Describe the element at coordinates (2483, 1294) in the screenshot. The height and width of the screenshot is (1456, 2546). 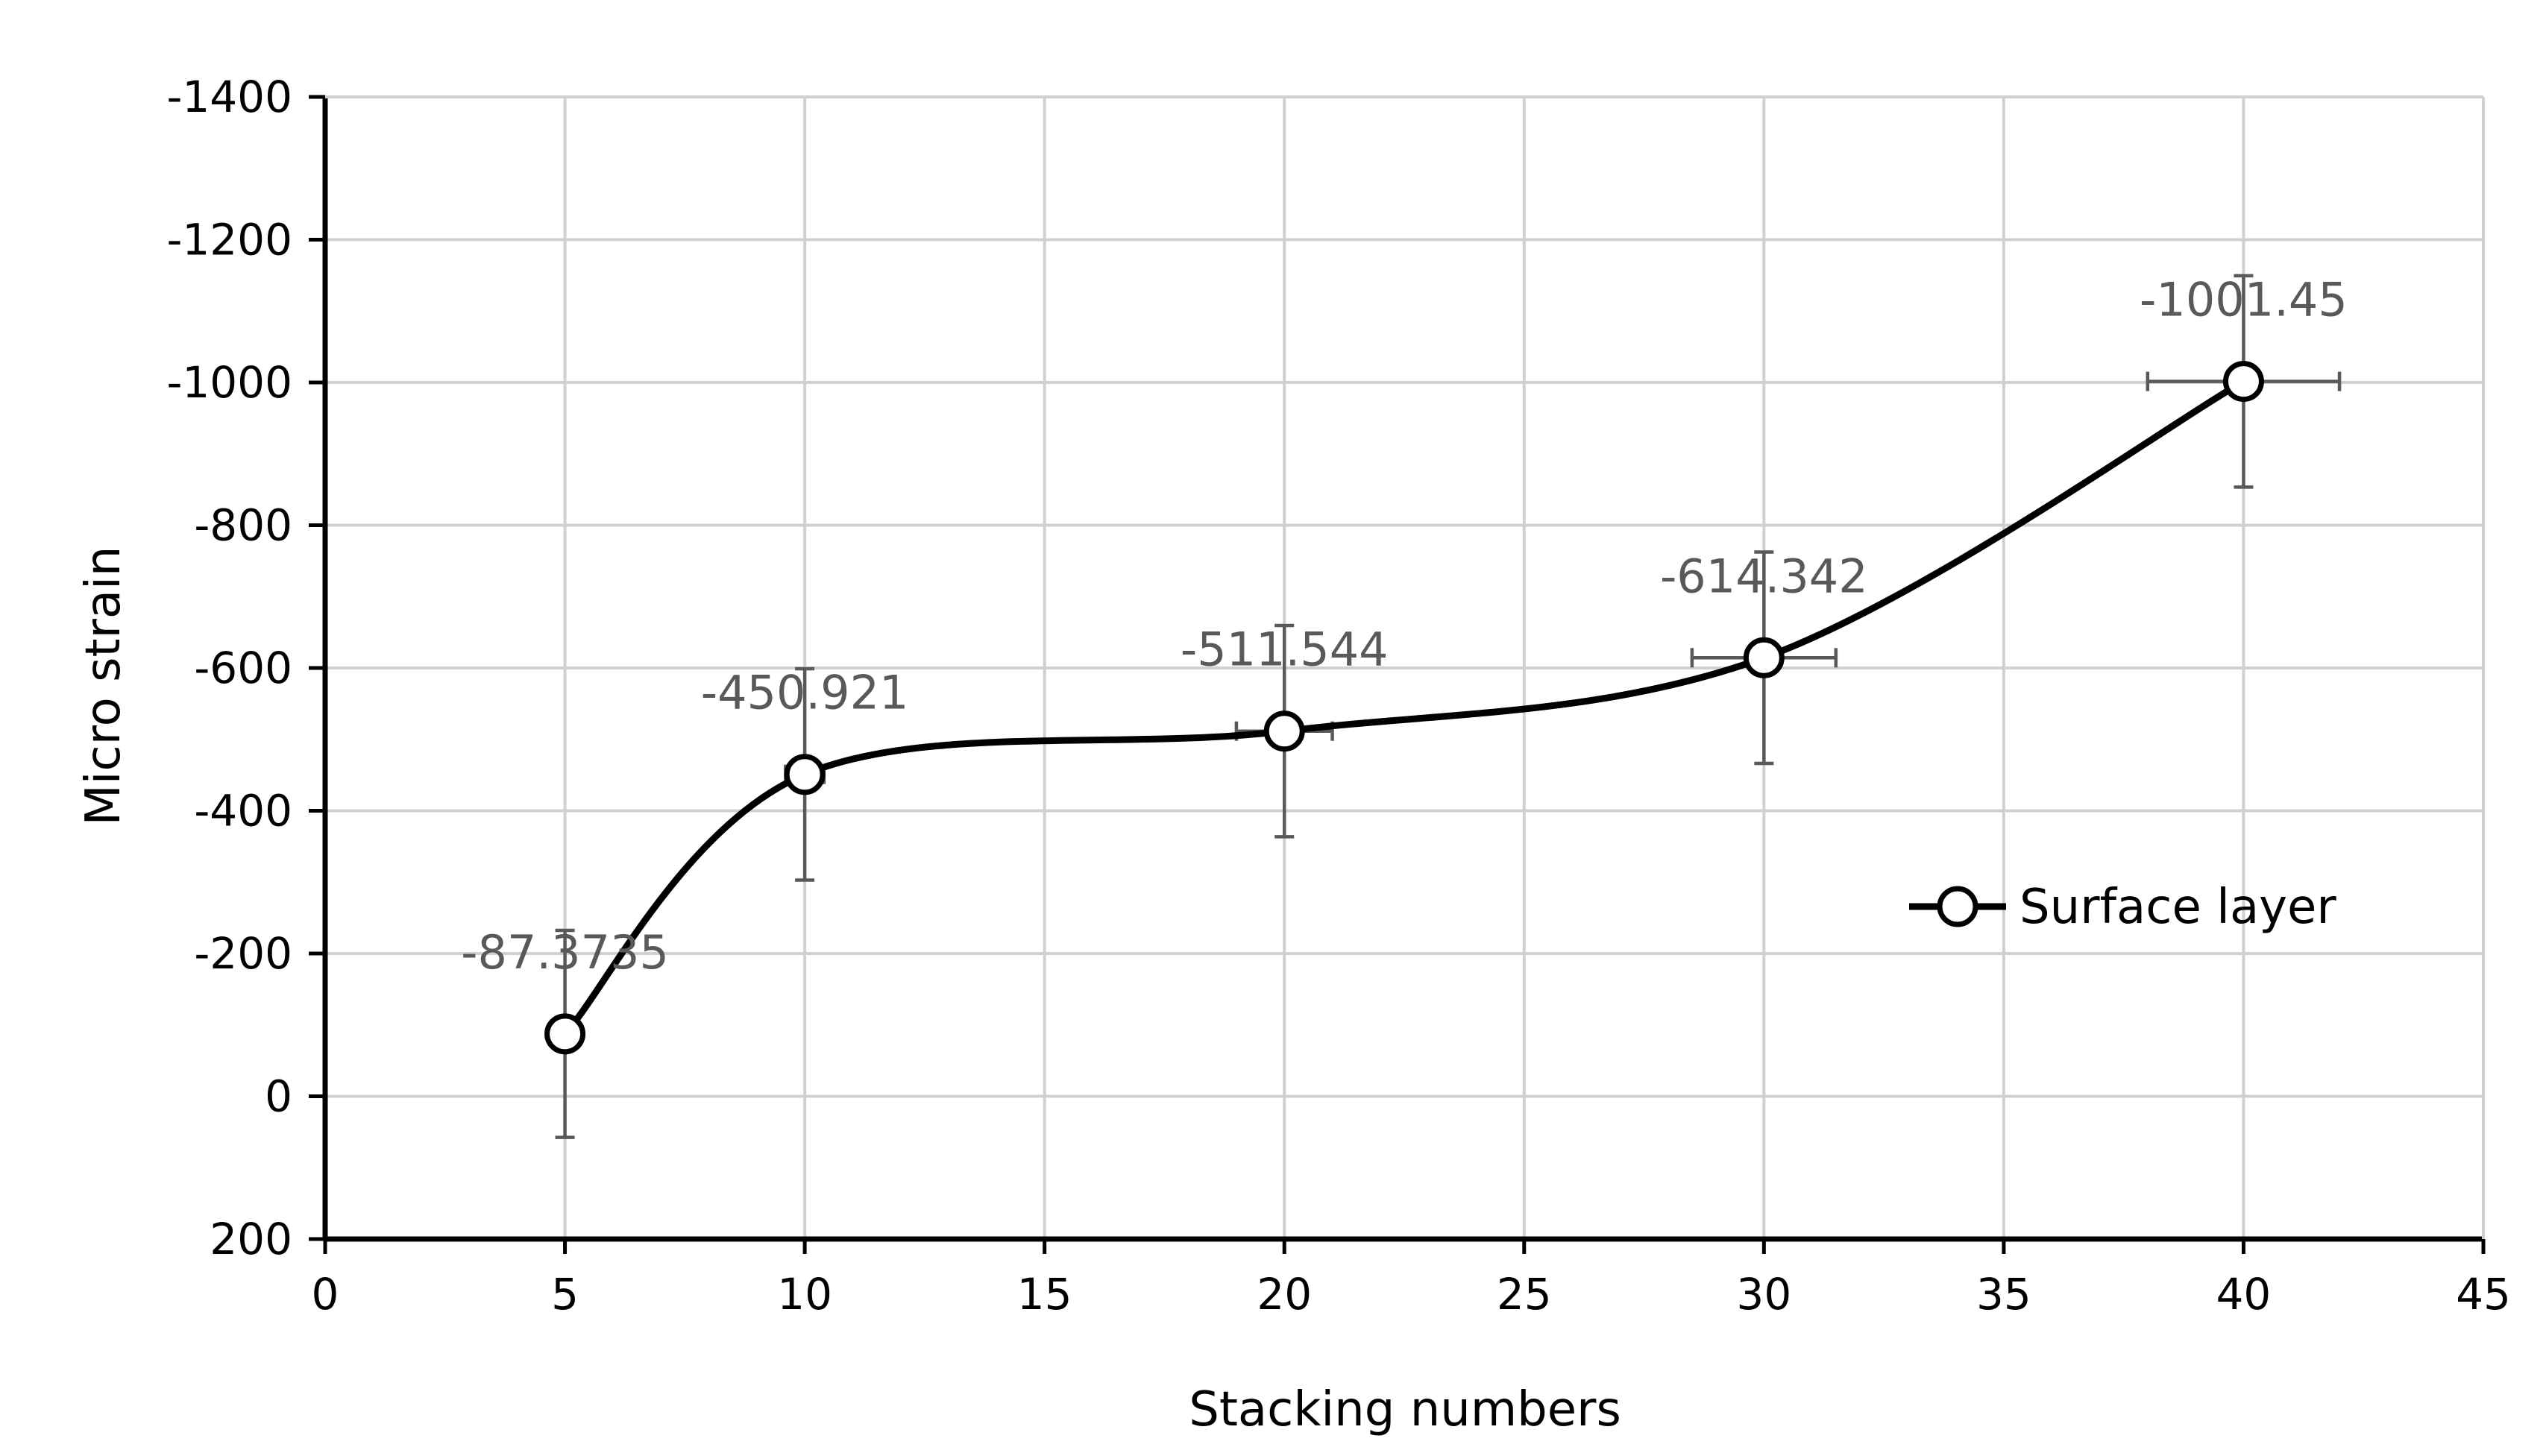
I see `x-tick-label: 45` at that location.